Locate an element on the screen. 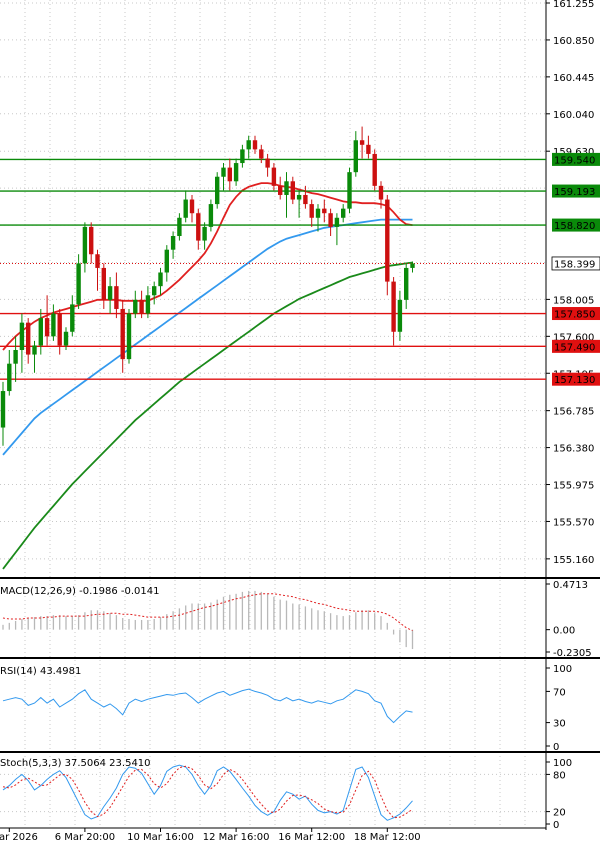 The image size is (600, 848). stoch-y-tick-label: 80 is located at coordinates (559, 775).